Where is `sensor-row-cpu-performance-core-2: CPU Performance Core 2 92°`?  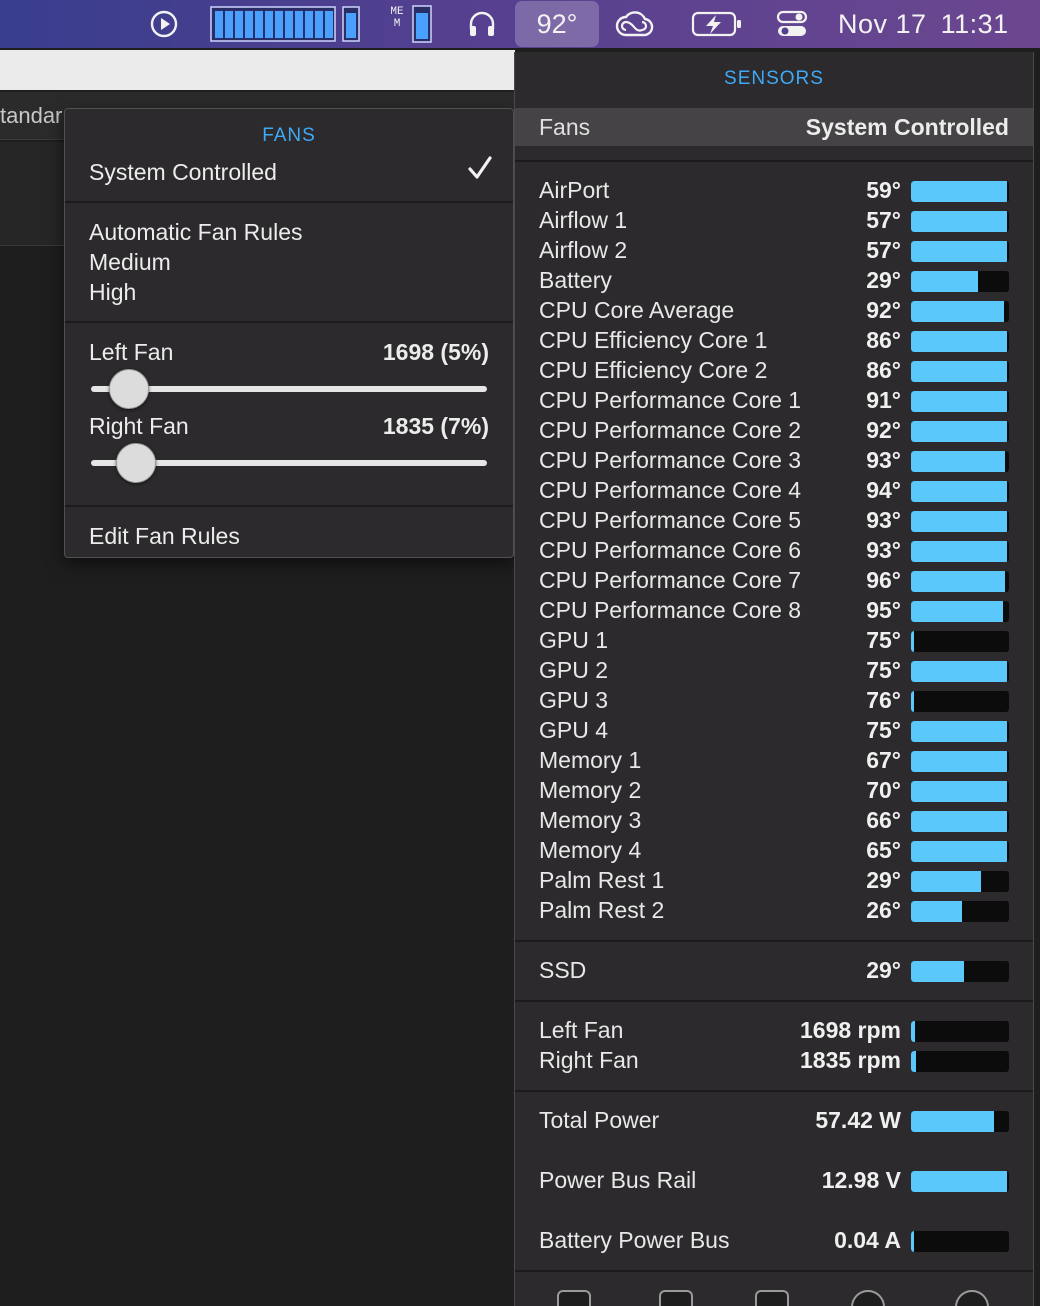
sensor-row-cpu-performance-core-2: CPU Performance Core 2 92° is located at coordinates (774, 432).